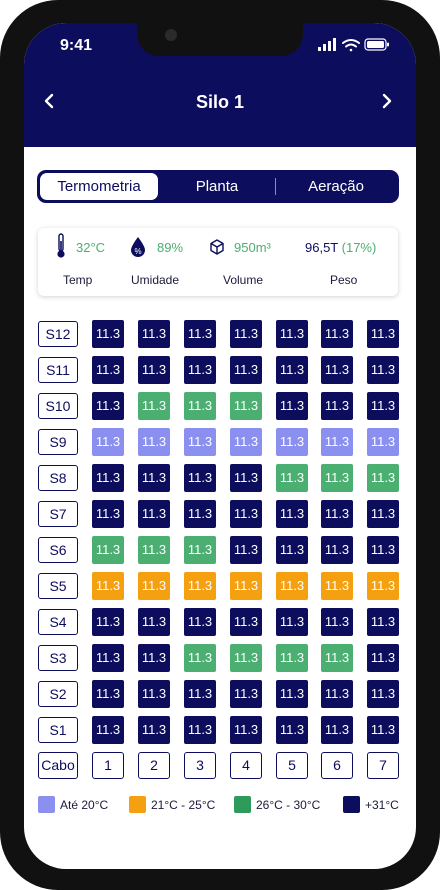 Image resolution: width=440 pixels, height=890 pixels. What do you see at coordinates (154, 765) in the screenshot?
I see `cable-number-2: 2` at bounding box center [154, 765].